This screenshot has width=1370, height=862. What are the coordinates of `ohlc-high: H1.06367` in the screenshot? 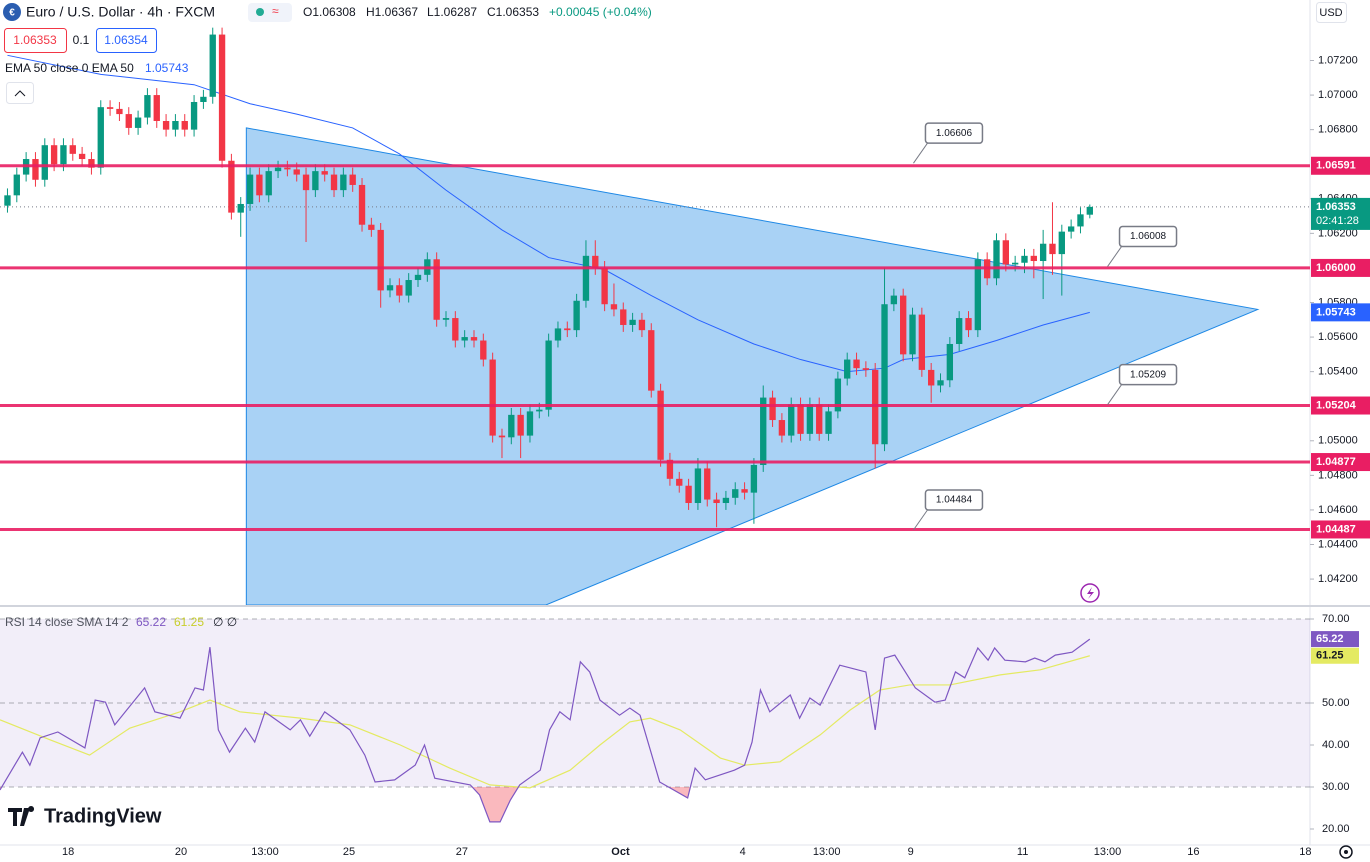 It's located at (392, 12).